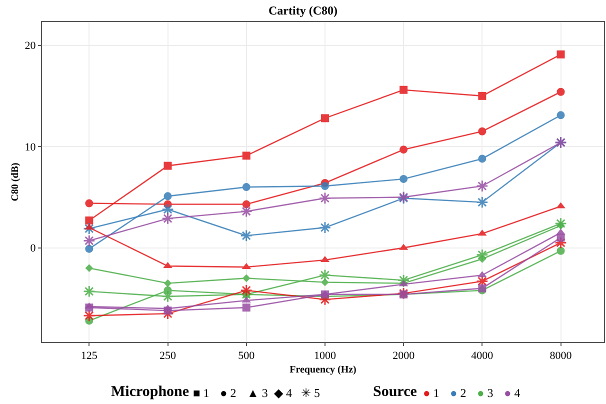 The width and height of the screenshot is (606, 404). I want to click on y-tick-label: 20, so click(30, 46).